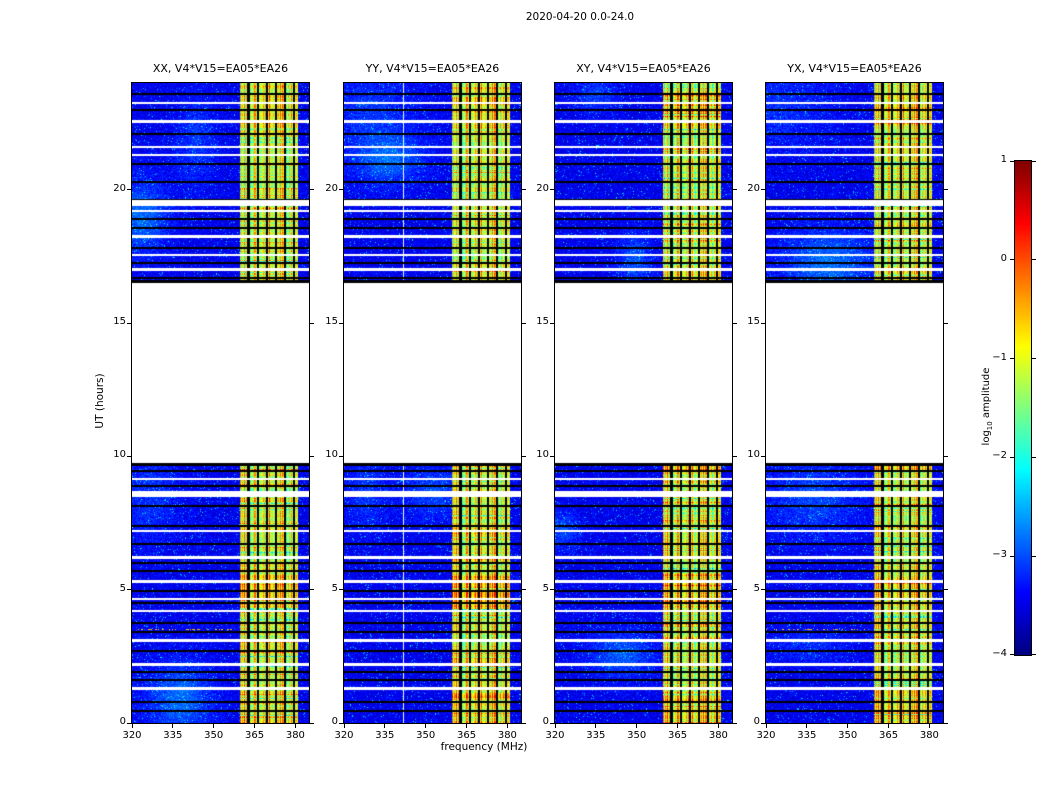 The image size is (1050, 800). What do you see at coordinates (1014, 406) in the screenshot?
I see `colorbar: 1 0 −1 −2 −3 −4` at bounding box center [1014, 406].